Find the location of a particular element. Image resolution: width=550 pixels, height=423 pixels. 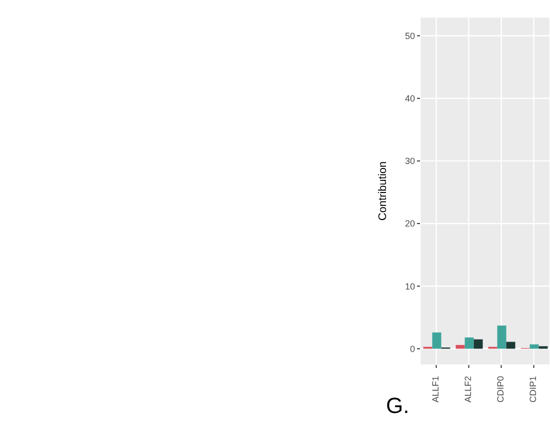

y-tick-label: 40 is located at coordinates (409, 99).